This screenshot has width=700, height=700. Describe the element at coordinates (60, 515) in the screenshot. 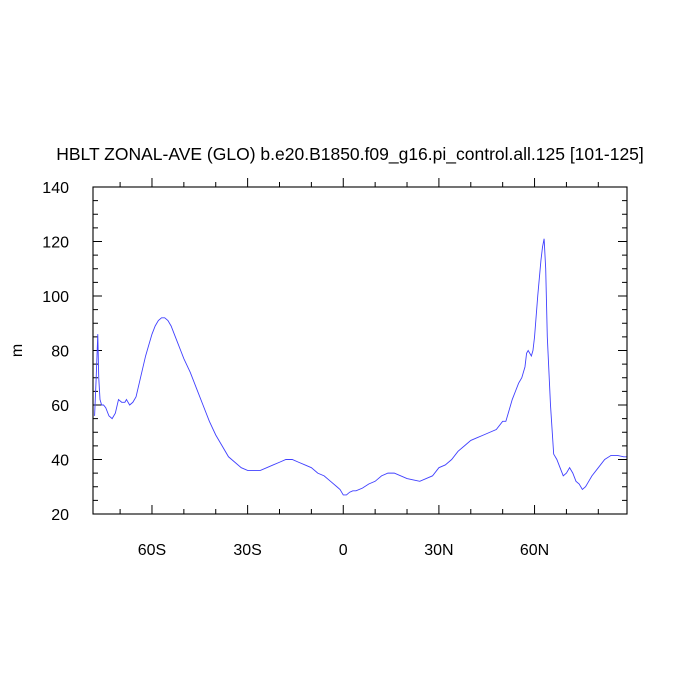

I see `y-tick-label: 20` at that location.